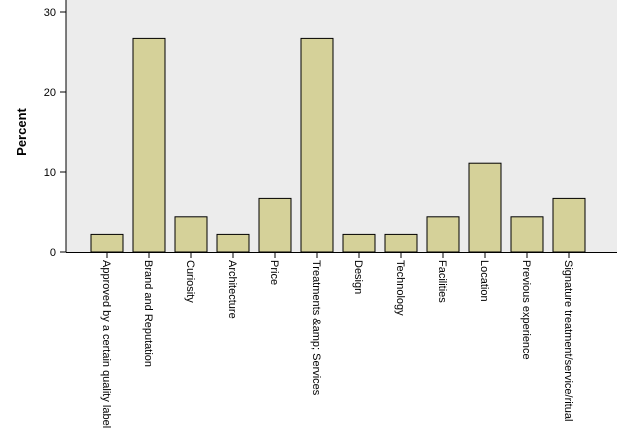  Describe the element at coordinates (442, 281) in the screenshot. I see `x-tick-label: Facilities` at that location.